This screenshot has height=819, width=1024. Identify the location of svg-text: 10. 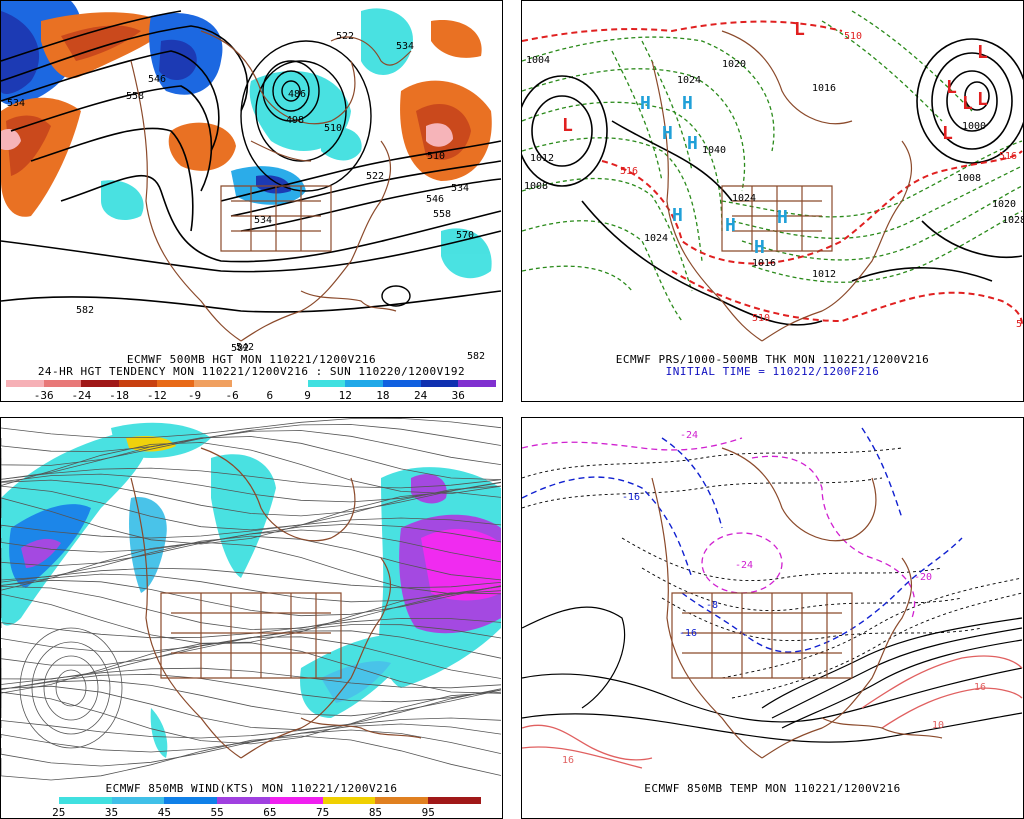
(938, 725).